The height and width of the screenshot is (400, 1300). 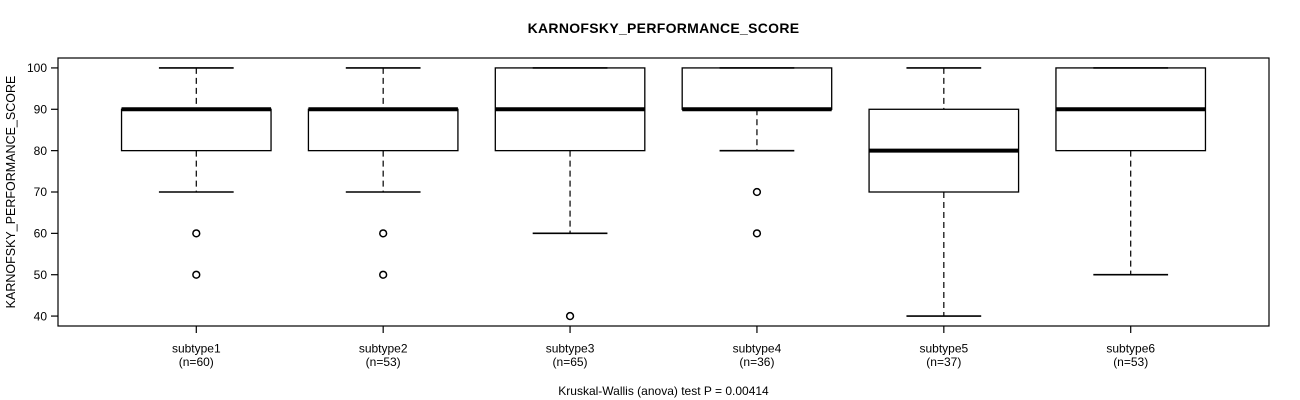 I want to click on chart-title: KARNOFSKY_PERFORMANCE_SCORE, so click(x=663, y=28).